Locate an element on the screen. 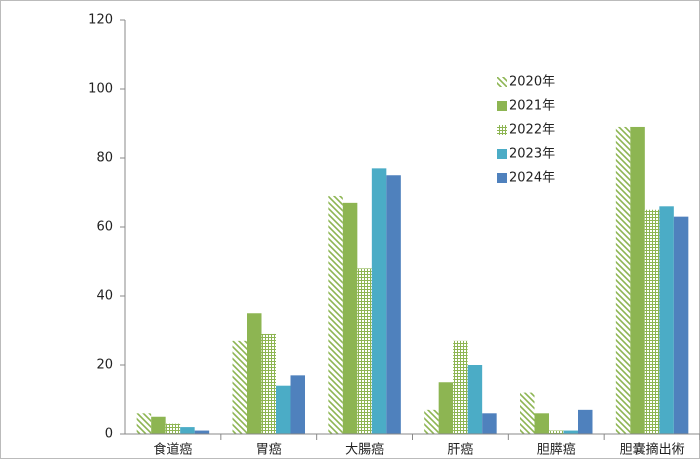 Image resolution: width=700 pixels, height=459 pixels. x-tick-label: 胆嚢摘出術 is located at coordinates (652, 450).